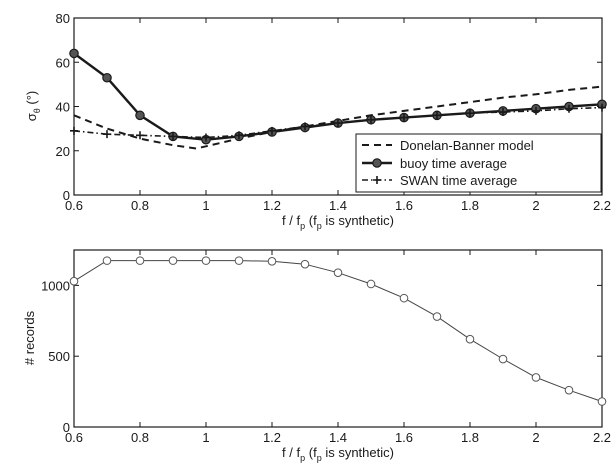 The width and height of the screenshot is (616, 471). What do you see at coordinates (63, 151) in the screenshot?
I see `ytick-label: 20` at bounding box center [63, 151].